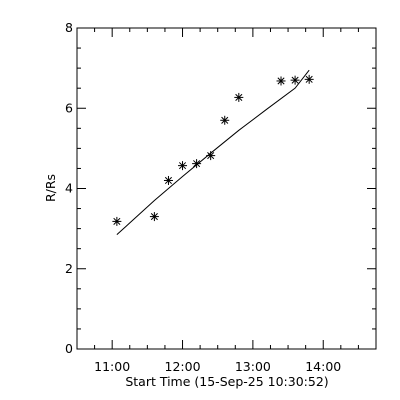 This screenshot has height=400, width=400. Describe the element at coordinates (69, 268) in the screenshot. I see `y-tick-label: 2` at that location.